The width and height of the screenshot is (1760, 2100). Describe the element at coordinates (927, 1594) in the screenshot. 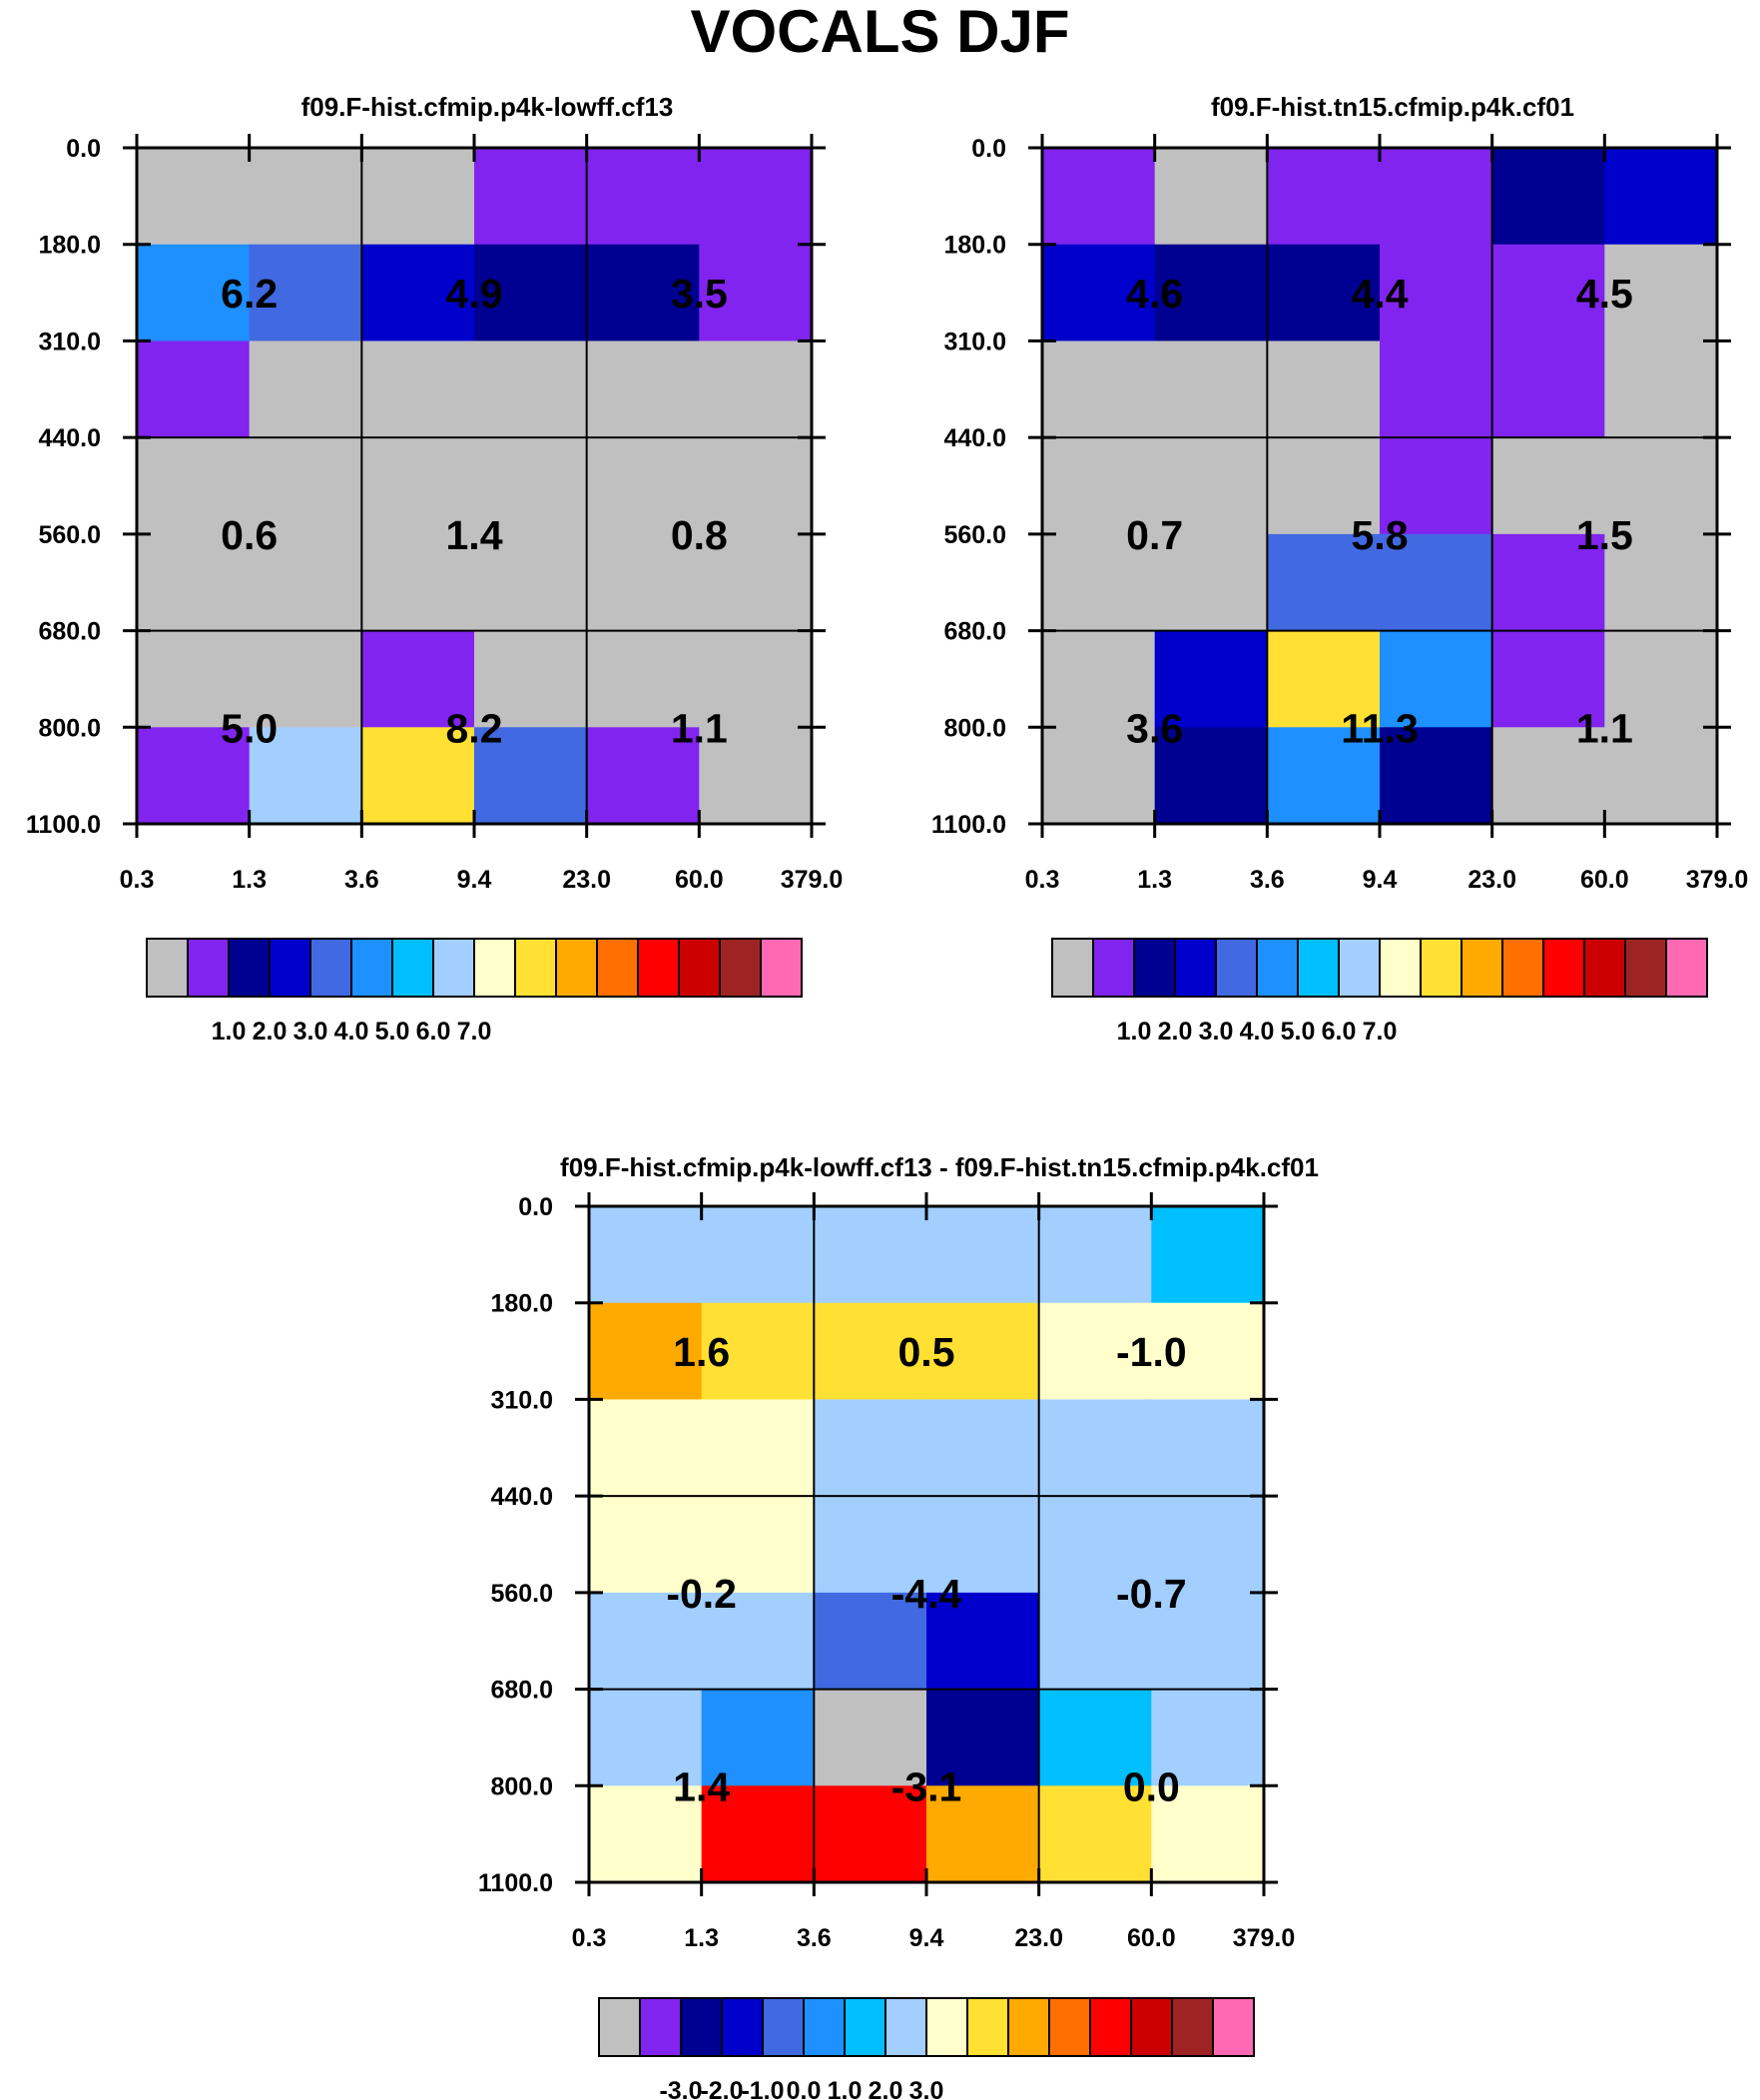

I see `cell-value-label: -4.4` at that location.